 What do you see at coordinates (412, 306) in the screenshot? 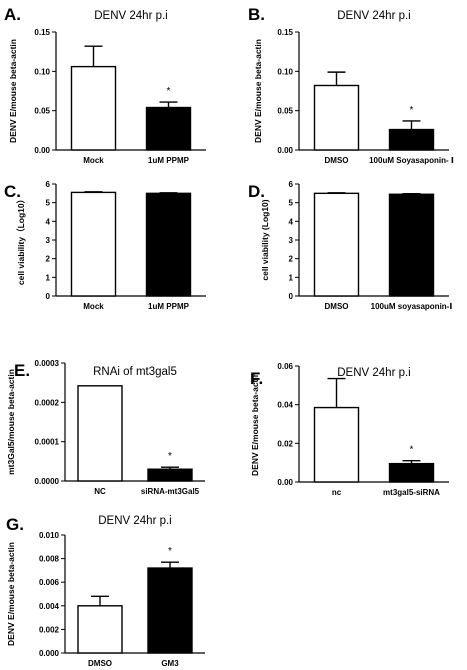
I see `x-category-label: 100uM soyasaponin-Ⅰ` at bounding box center [412, 306].